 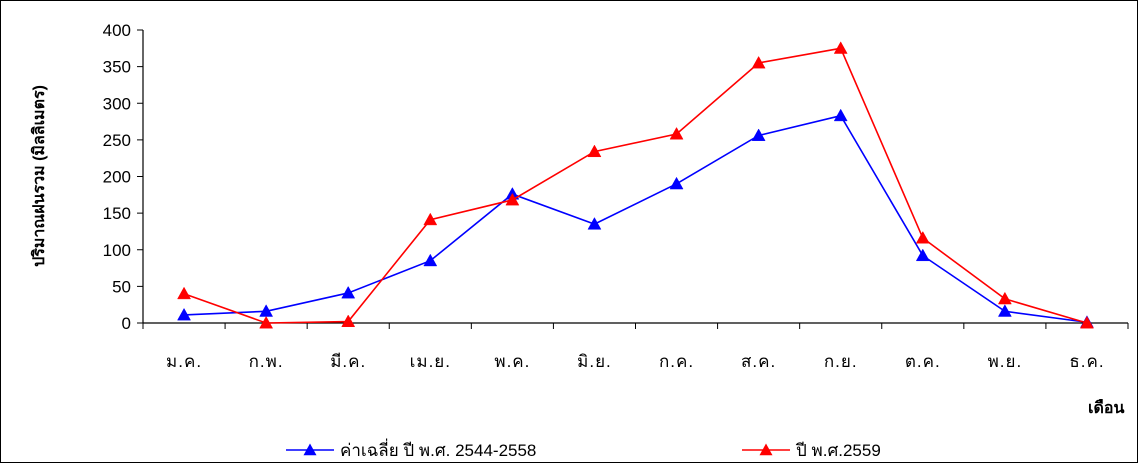 What do you see at coordinates (512, 361) in the screenshot?
I see `x-tick-label: พ.ค.` at bounding box center [512, 361].